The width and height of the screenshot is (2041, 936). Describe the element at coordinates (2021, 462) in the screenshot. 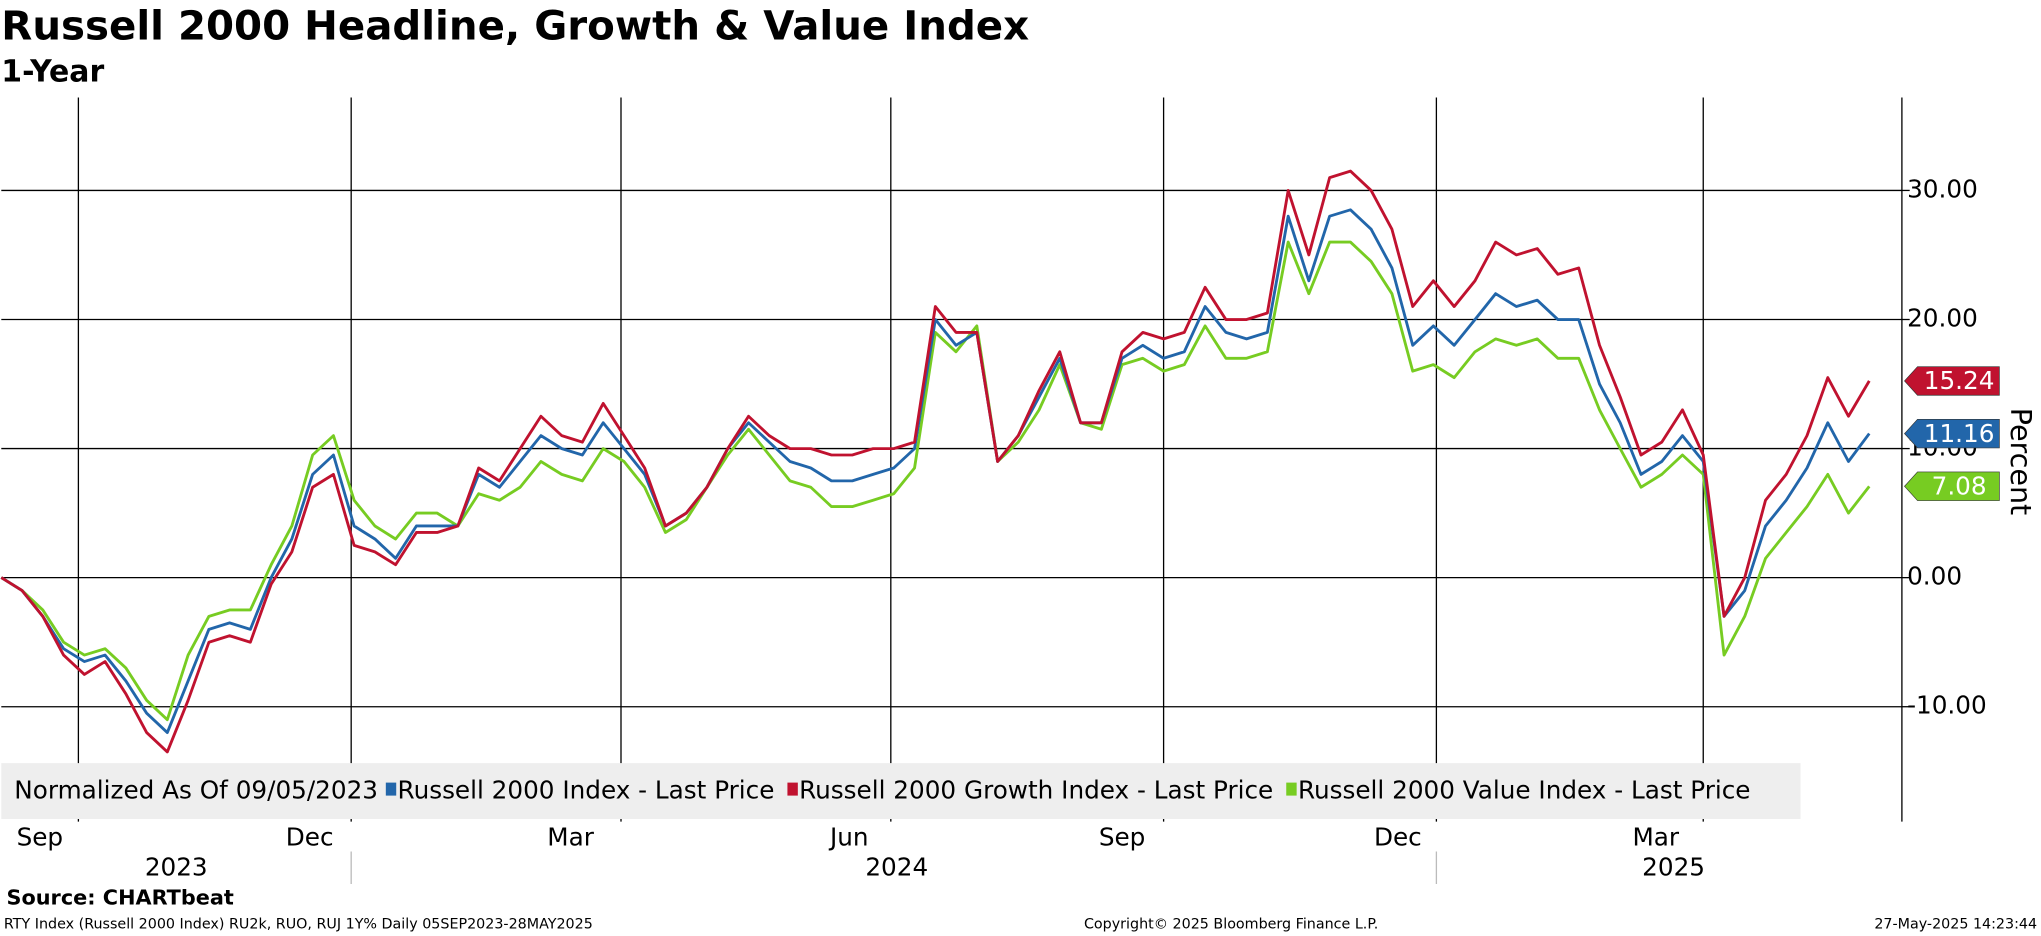

I see `y-axis-label: Percent` at that location.